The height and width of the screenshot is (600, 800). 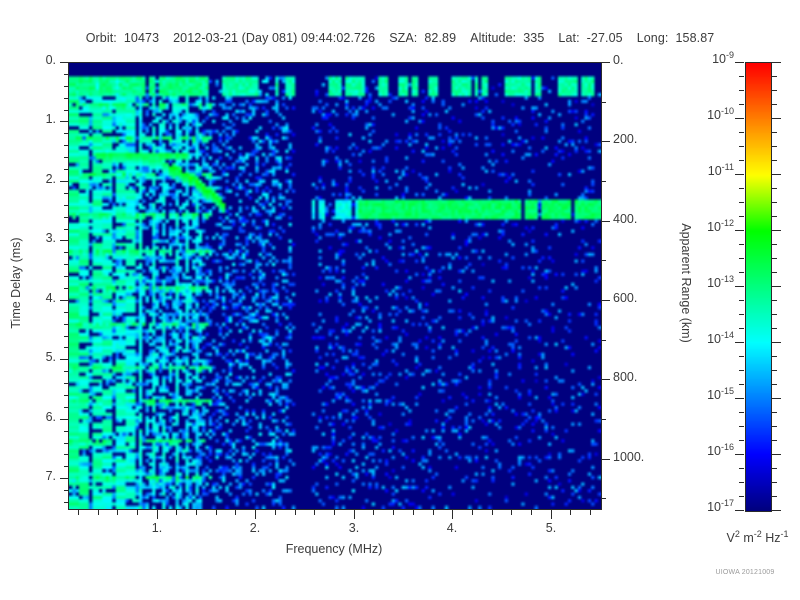 I want to click on y2-axis-tick-label: 600., so click(x=625, y=298).